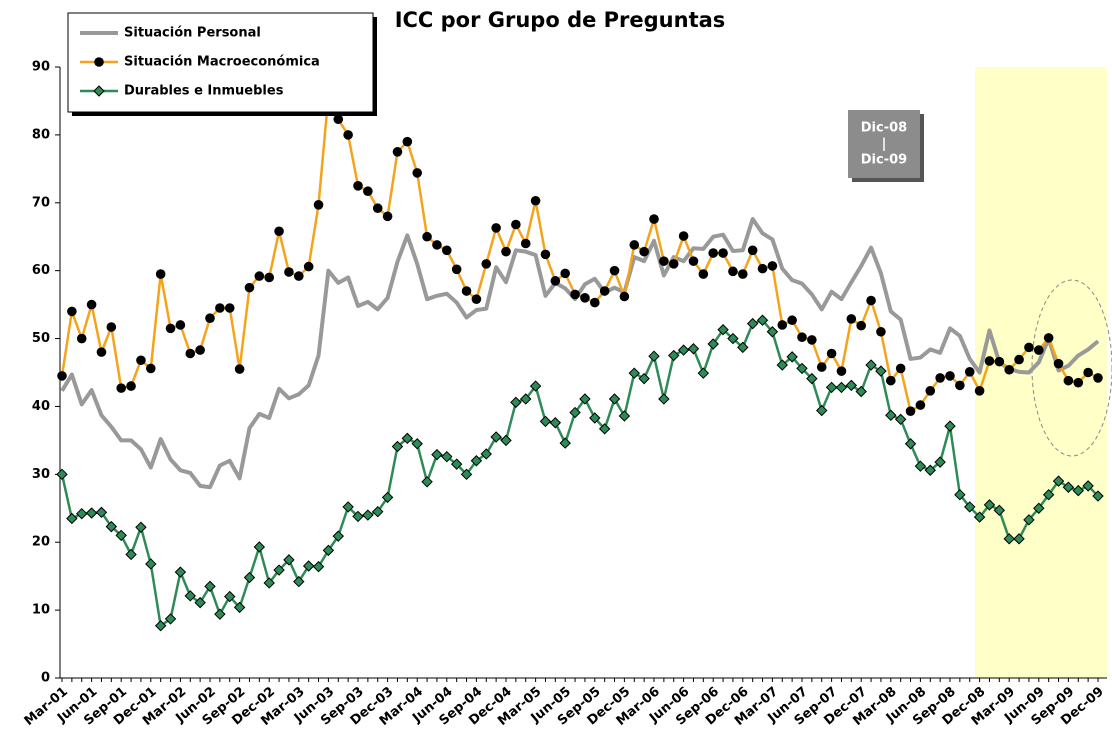 The height and width of the screenshot is (744, 1112). What do you see at coordinates (884, 128) in the screenshot?
I see `annotation-text: Dic-08` at bounding box center [884, 128].